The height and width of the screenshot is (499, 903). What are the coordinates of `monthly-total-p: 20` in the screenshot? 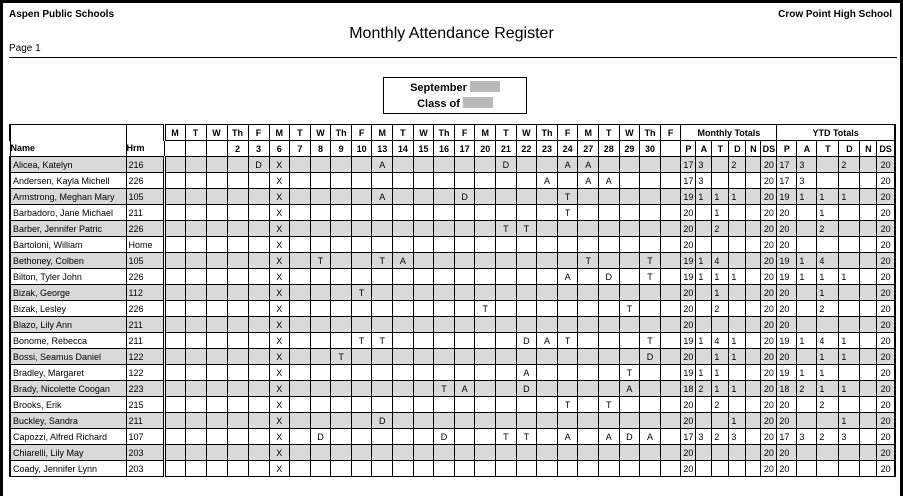 It's located at (688, 228).